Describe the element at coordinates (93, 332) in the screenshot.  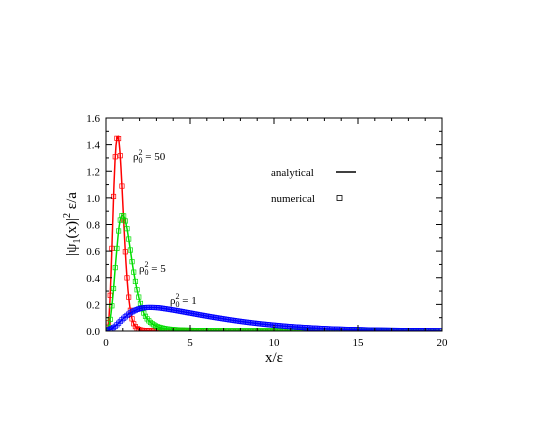
I see `y-tick-label: 0.0` at that location.